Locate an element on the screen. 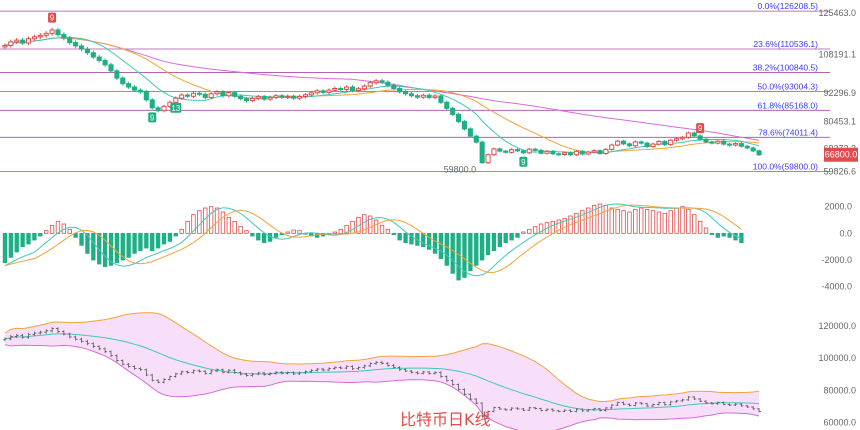 This screenshot has width=860, height=430. macd-dif-line is located at coordinates (373, 240).